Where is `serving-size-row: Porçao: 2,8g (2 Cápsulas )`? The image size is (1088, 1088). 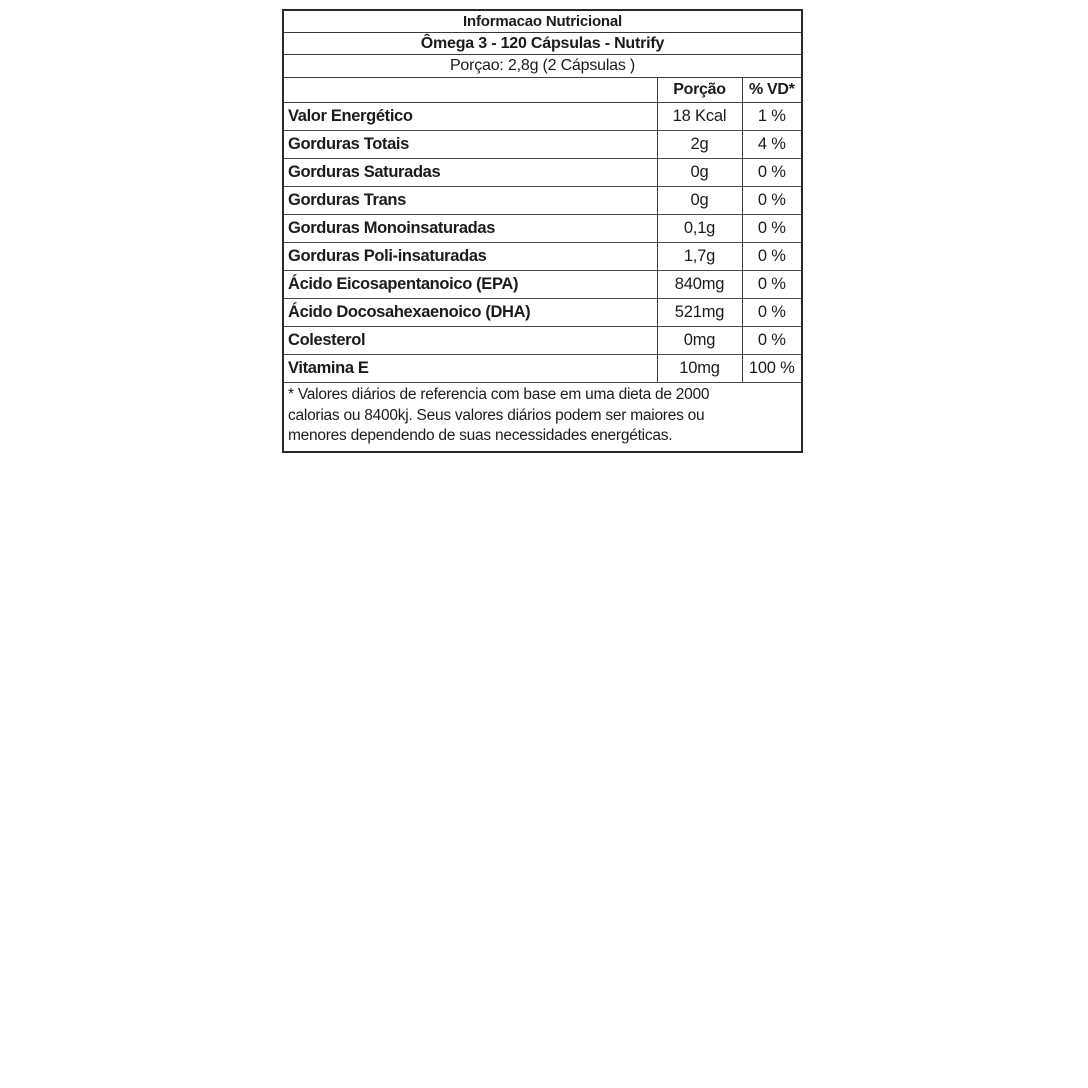 serving-size-row: Porçao: 2,8g (2 Cápsulas ) is located at coordinates (543, 66).